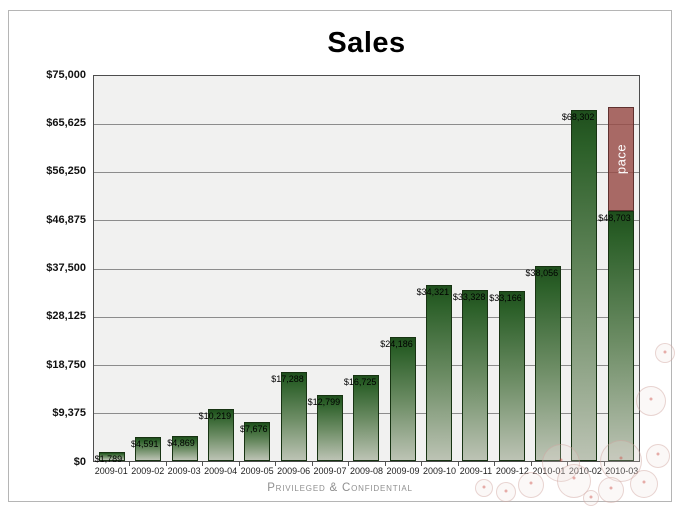  What do you see at coordinates (66, 219) in the screenshot?
I see `y-axis-label: $46,875` at bounding box center [66, 219].